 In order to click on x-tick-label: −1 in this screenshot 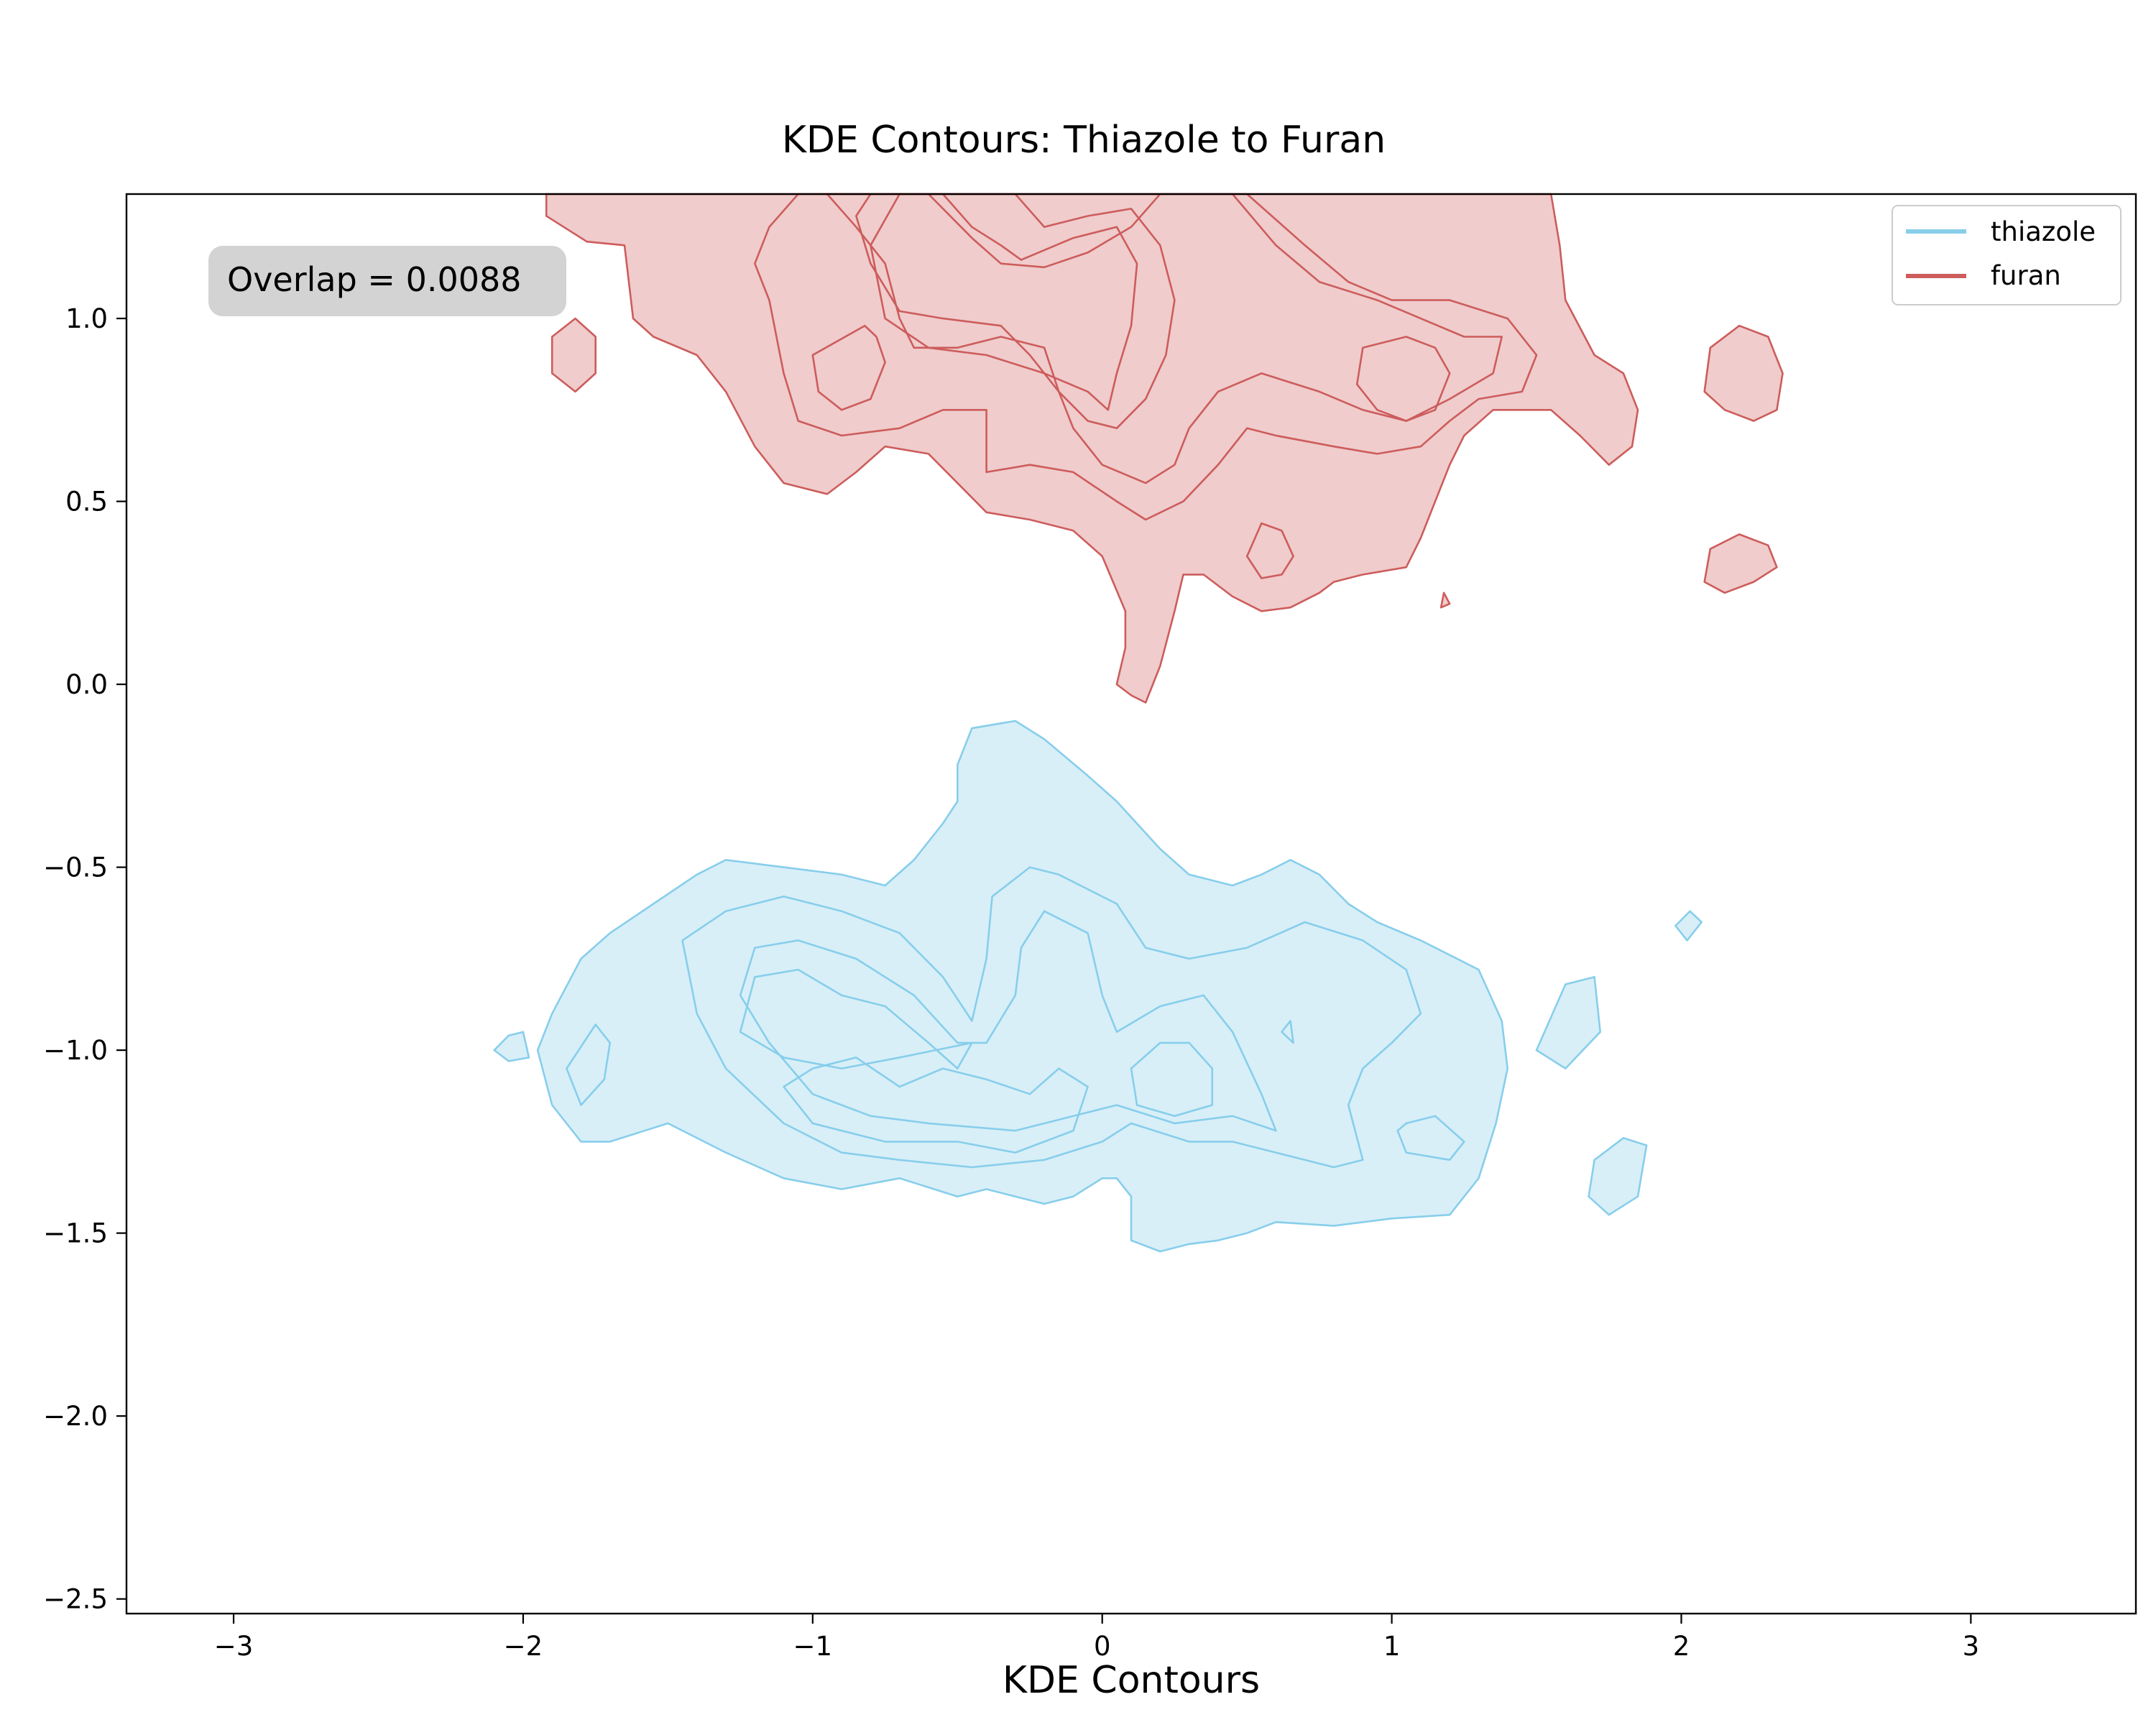, I will do `click(813, 1646)`.